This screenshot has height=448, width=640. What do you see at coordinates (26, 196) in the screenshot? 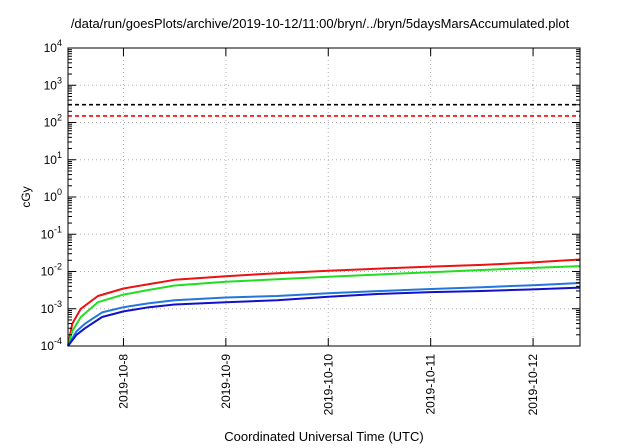
I see `y-axis-label: cGy` at bounding box center [26, 196].